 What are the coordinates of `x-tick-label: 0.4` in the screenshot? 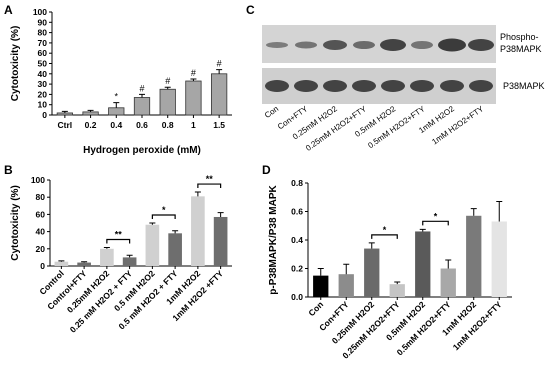 It's located at (116, 125).